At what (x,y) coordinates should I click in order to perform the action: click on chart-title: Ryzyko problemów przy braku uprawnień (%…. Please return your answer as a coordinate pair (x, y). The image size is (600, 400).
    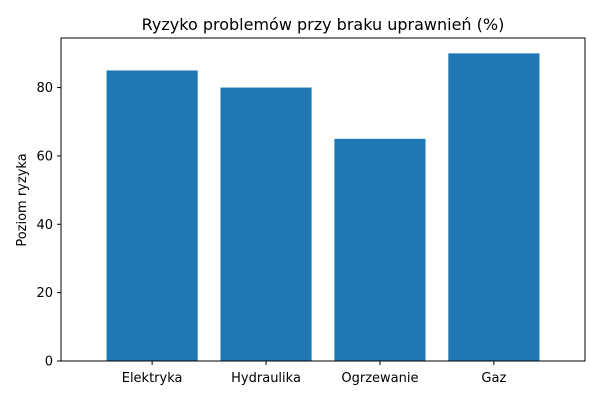
    Looking at the image, I should click on (323, 24).